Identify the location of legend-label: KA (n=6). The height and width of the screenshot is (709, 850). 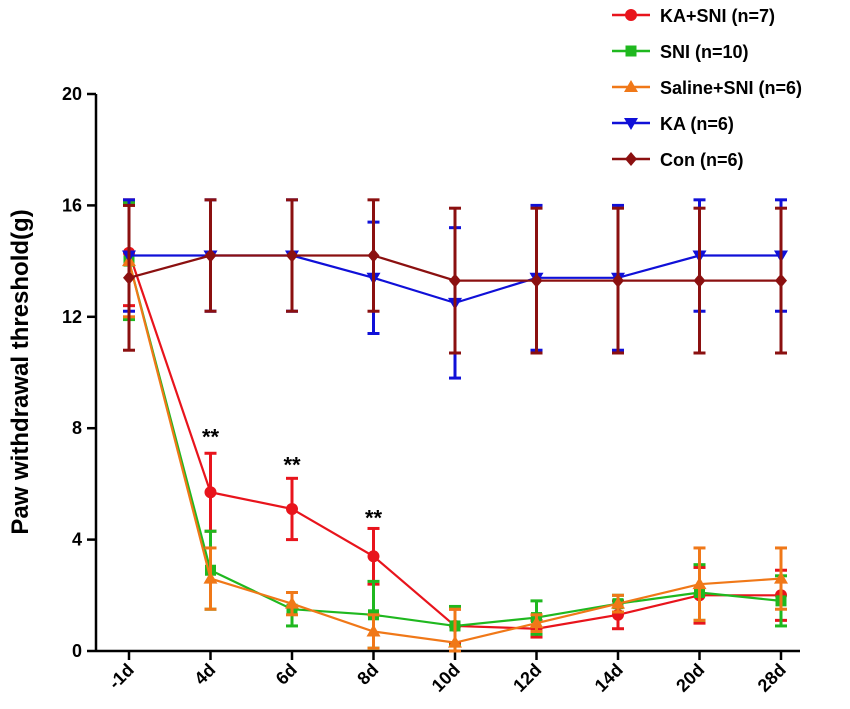
(697, 124).